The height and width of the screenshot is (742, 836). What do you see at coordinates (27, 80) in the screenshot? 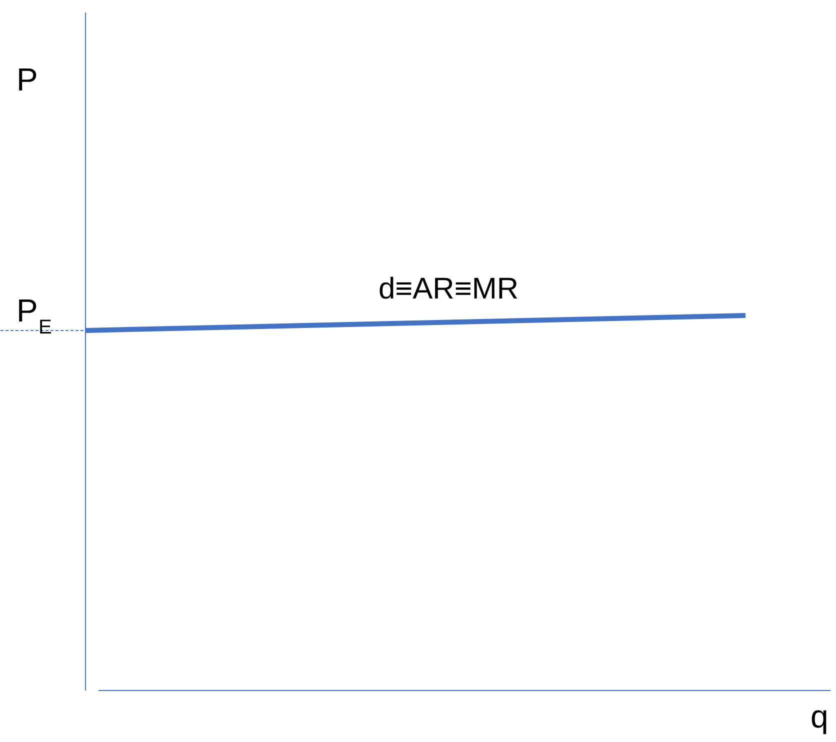
I see `text: P` at bounding box center [27, 80].